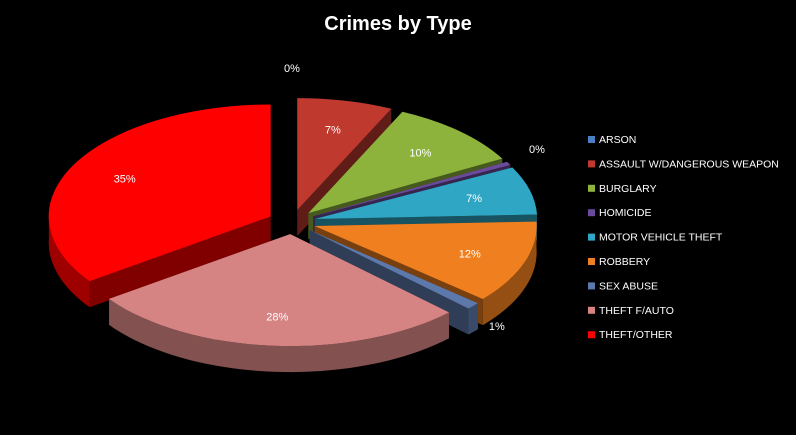  Describe the element at coordinates (292, 69) in the screenshot. I see `data-label-arson: 0%` at that location.